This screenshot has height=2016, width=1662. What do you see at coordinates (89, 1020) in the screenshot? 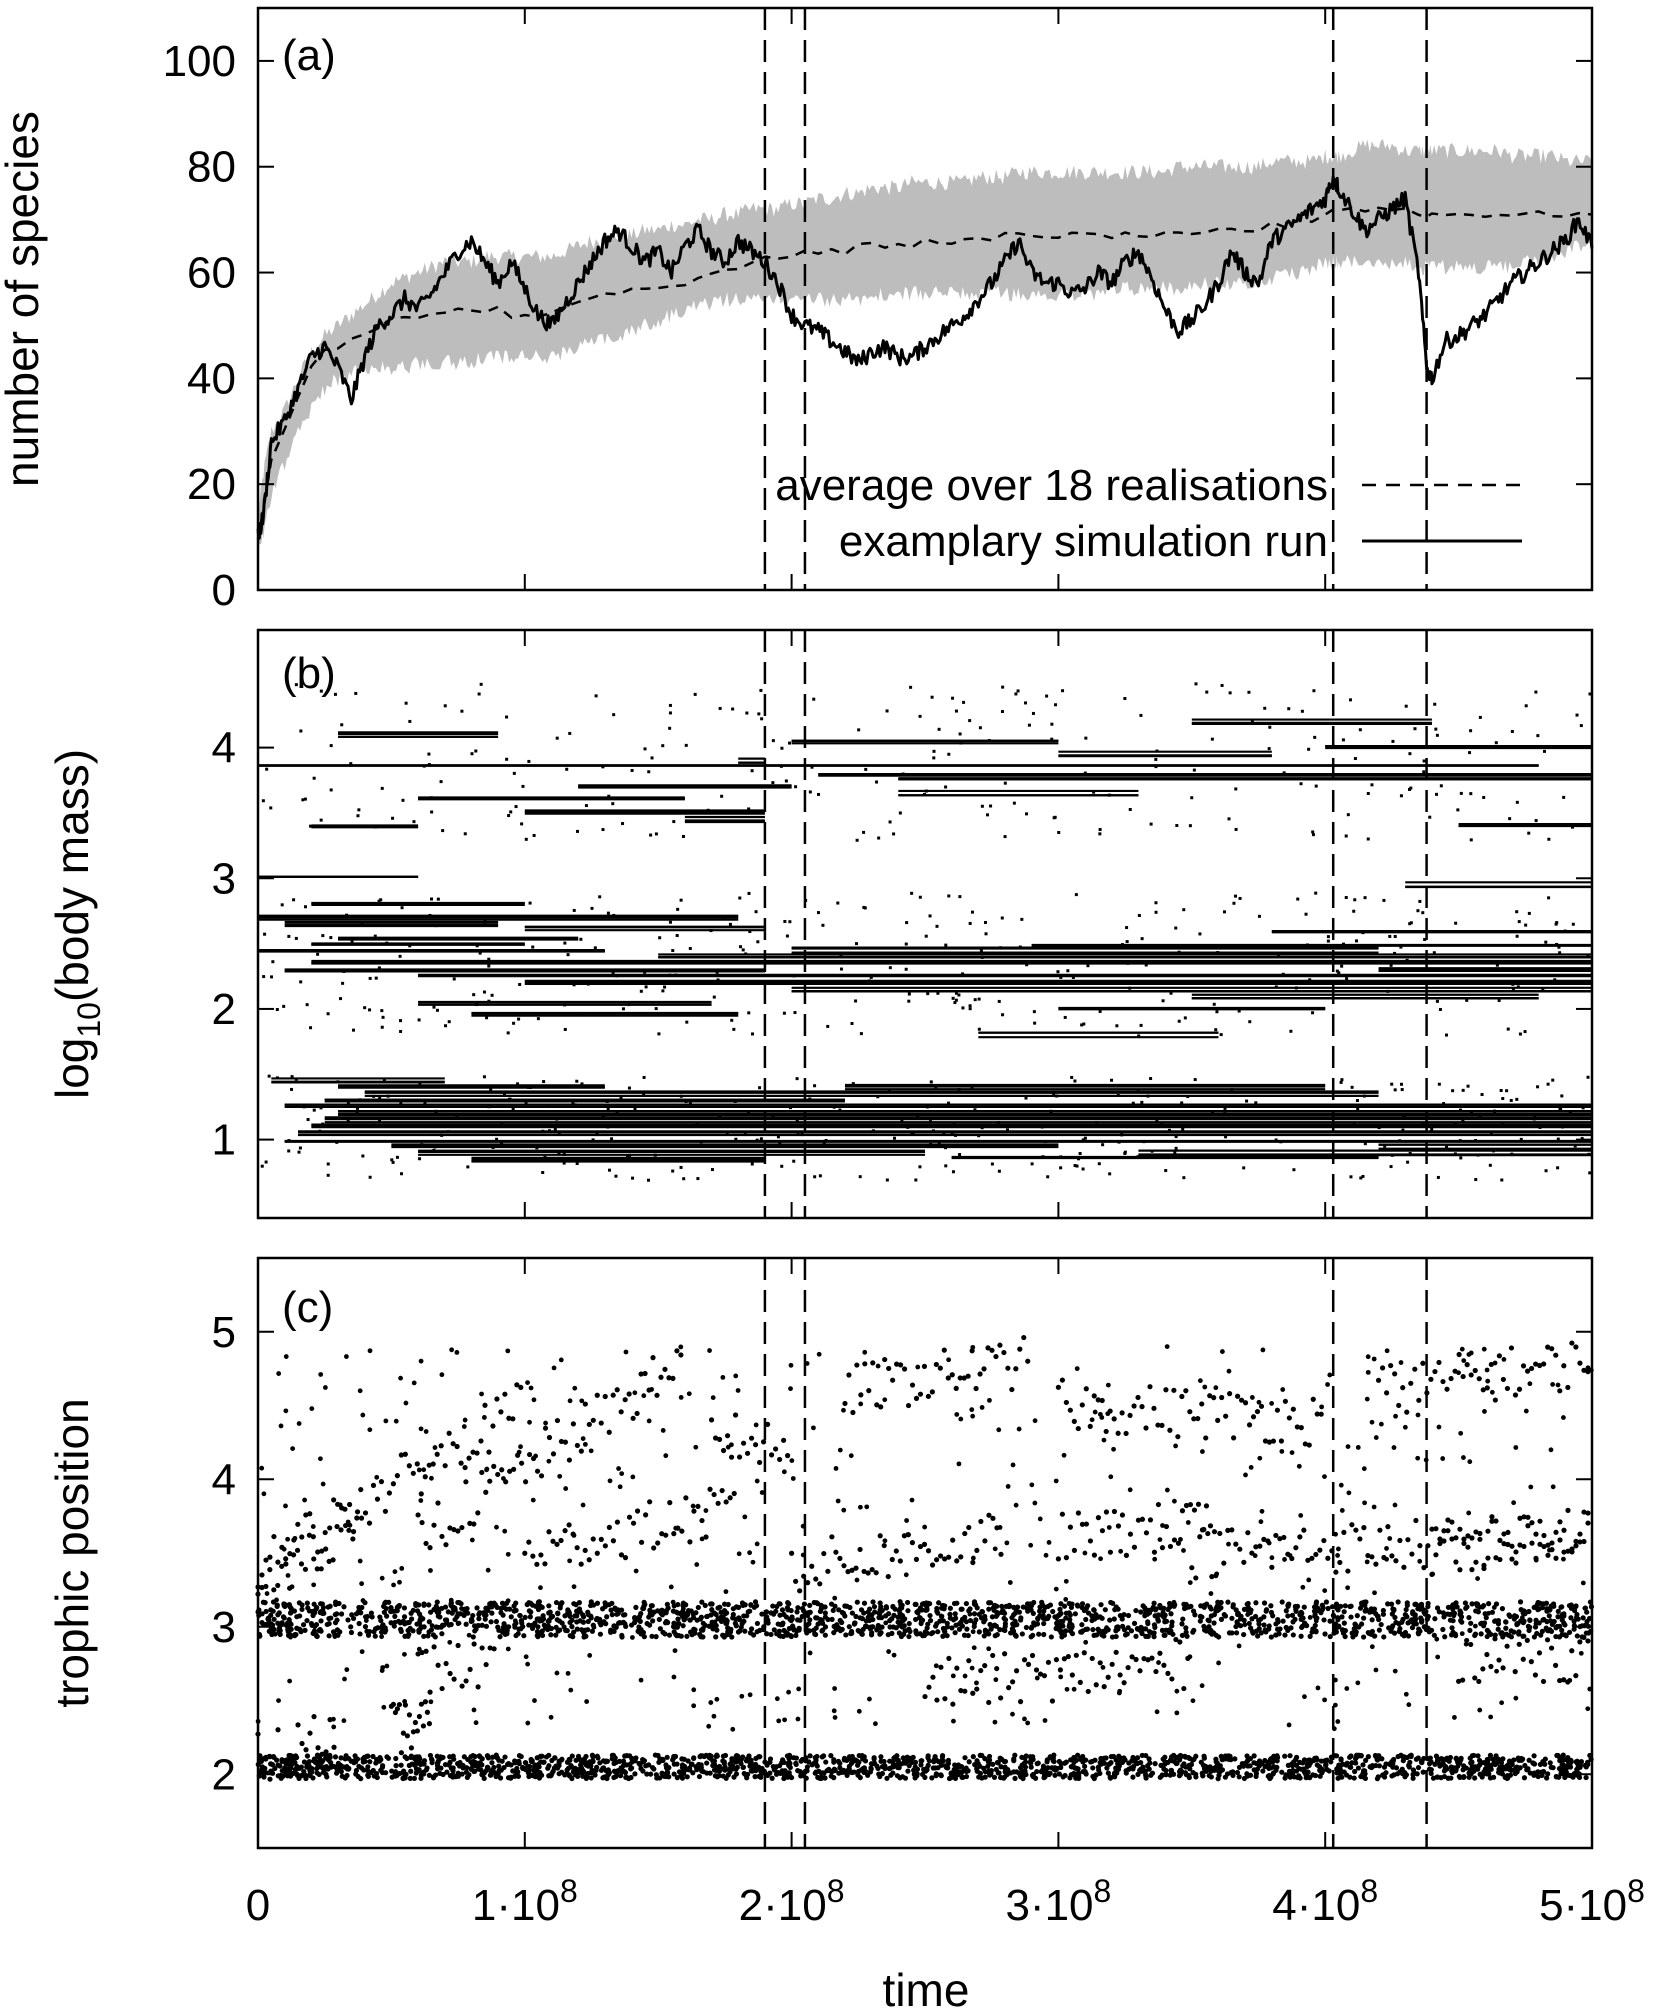
I see `y-axis-title-subscript: 10` at bounding box center [89, 1020].